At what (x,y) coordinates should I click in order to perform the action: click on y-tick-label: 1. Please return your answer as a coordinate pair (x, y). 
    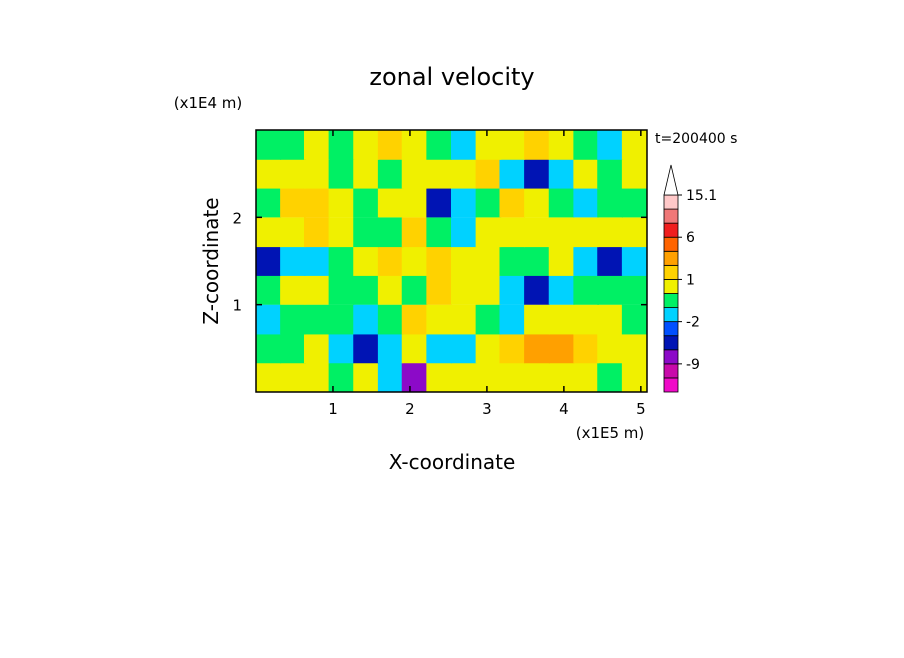
    Looking at the image, I should click on (237, 306).